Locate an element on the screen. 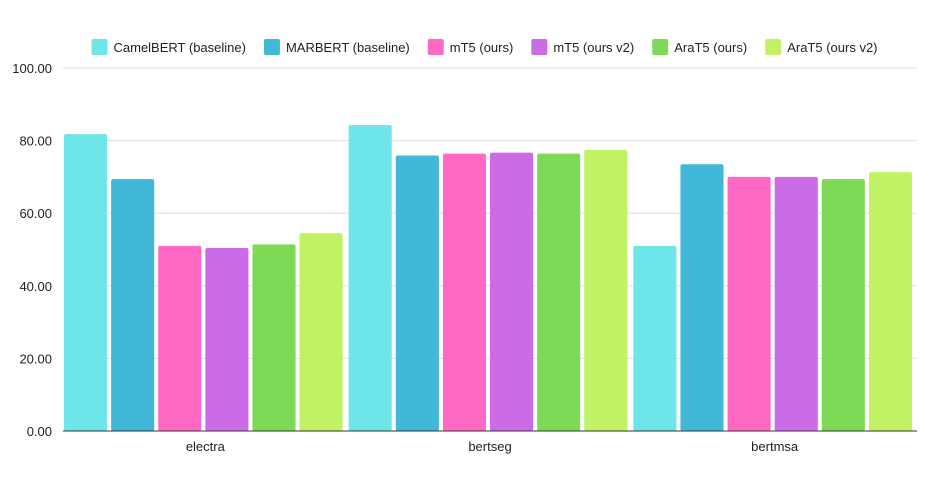 The width and height of the screenshot is (949, 490). legend-label: mT5 (ours) is located at coordinates (482, 47).